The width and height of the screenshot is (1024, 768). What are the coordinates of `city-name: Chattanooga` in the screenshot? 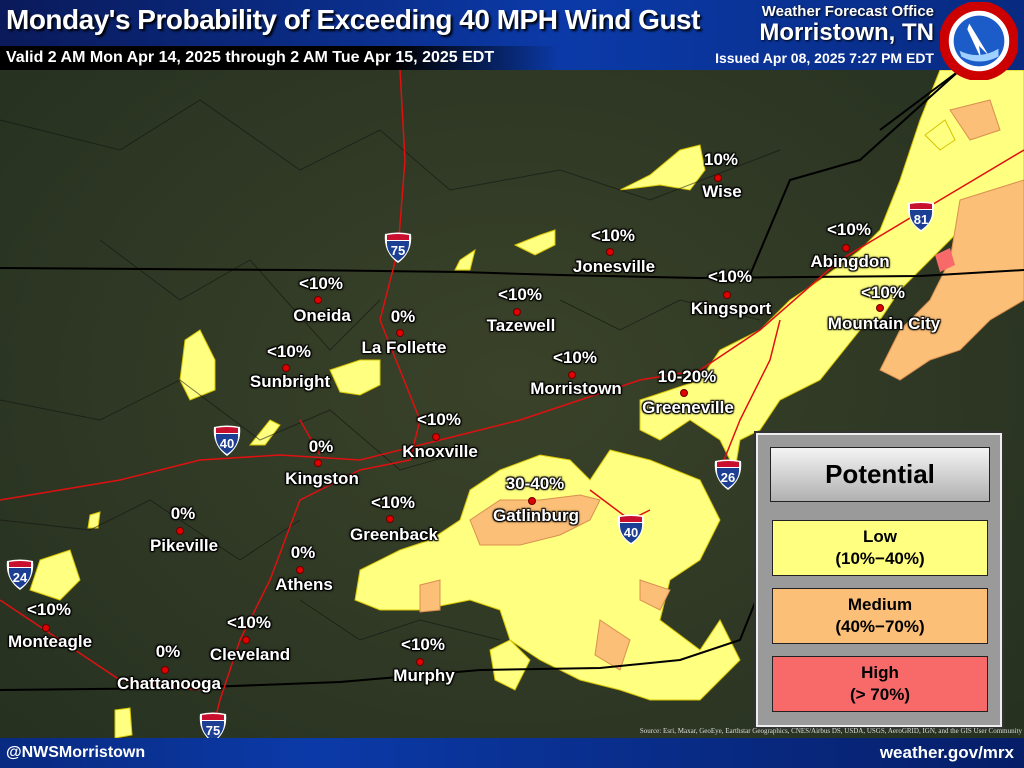 It's located at (169, 683).